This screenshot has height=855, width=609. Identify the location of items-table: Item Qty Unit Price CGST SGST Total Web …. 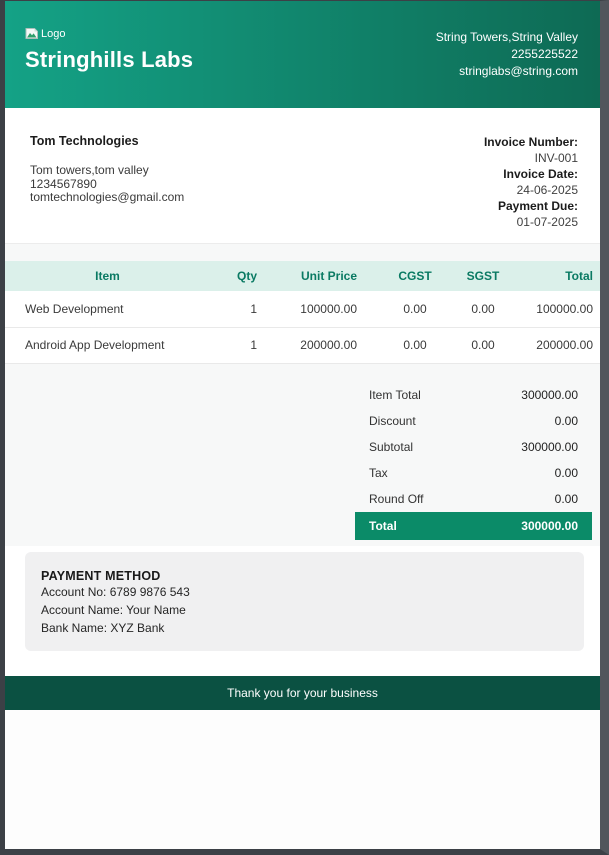
(302, 312).